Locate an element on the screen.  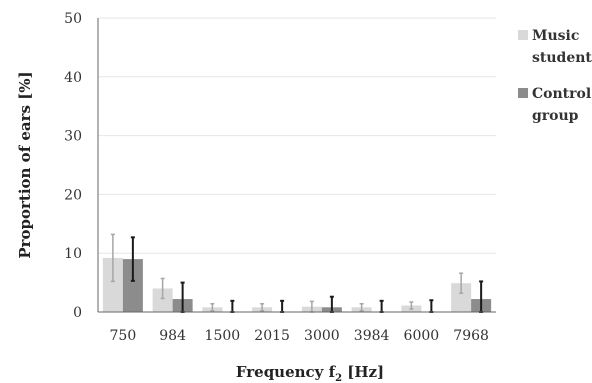
x-tick-label: 1500 is located at coordinates (223, 336).